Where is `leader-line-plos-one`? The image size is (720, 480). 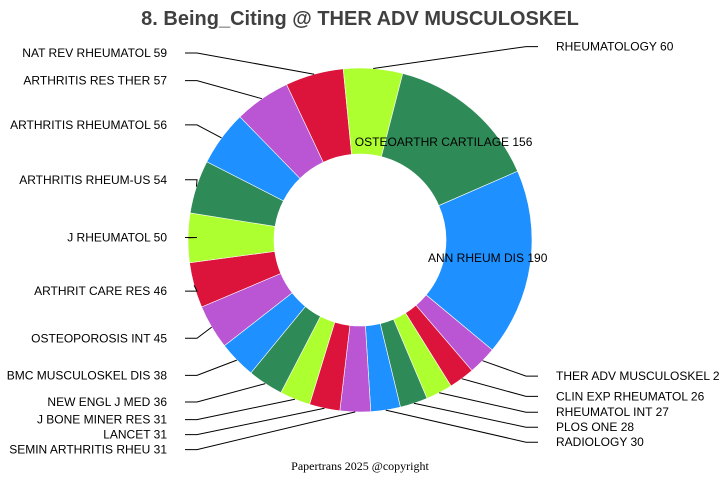
leader-line-plos-one is located at coordinates (475, 415).